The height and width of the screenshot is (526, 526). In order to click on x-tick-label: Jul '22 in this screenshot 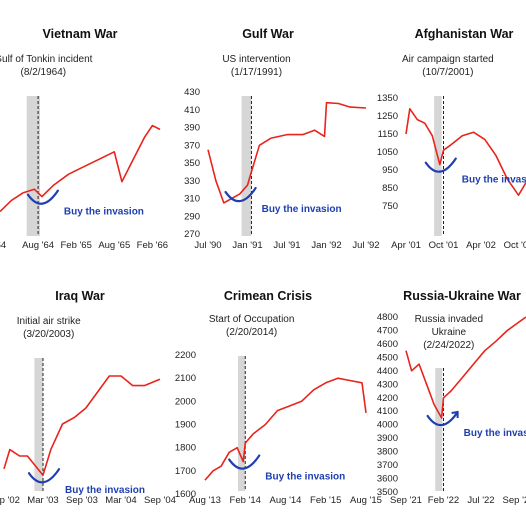, I will do `click(480, 500)`.